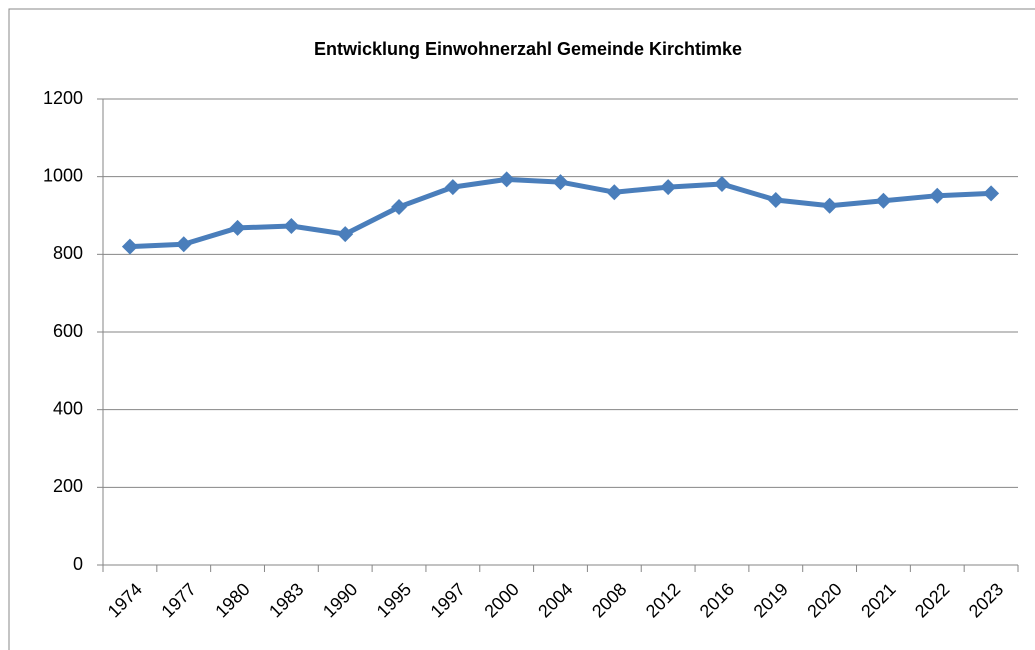  Describe the element at coordinates (63, 175) in the screenshot. I see `y-tick-label: 1000` at that location.